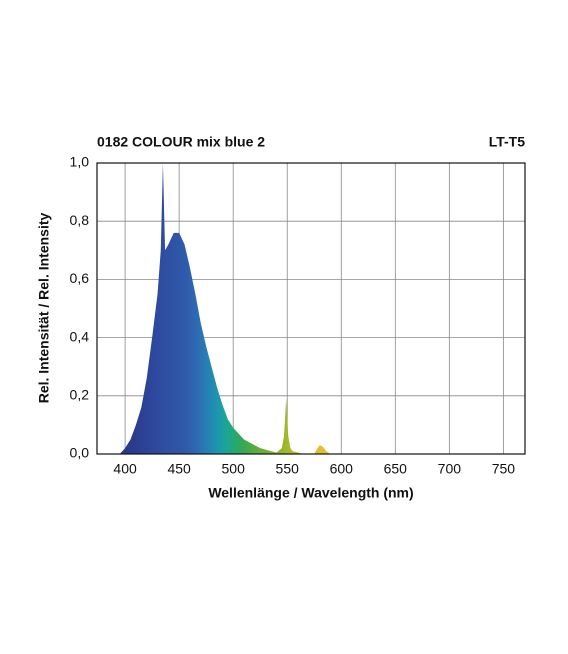 Image resolution: width=568 pixels, height=654 pixels. Describe the element at coordinates (450, 469) in the screenshot. I see `x-tick-label: 700` at that location.